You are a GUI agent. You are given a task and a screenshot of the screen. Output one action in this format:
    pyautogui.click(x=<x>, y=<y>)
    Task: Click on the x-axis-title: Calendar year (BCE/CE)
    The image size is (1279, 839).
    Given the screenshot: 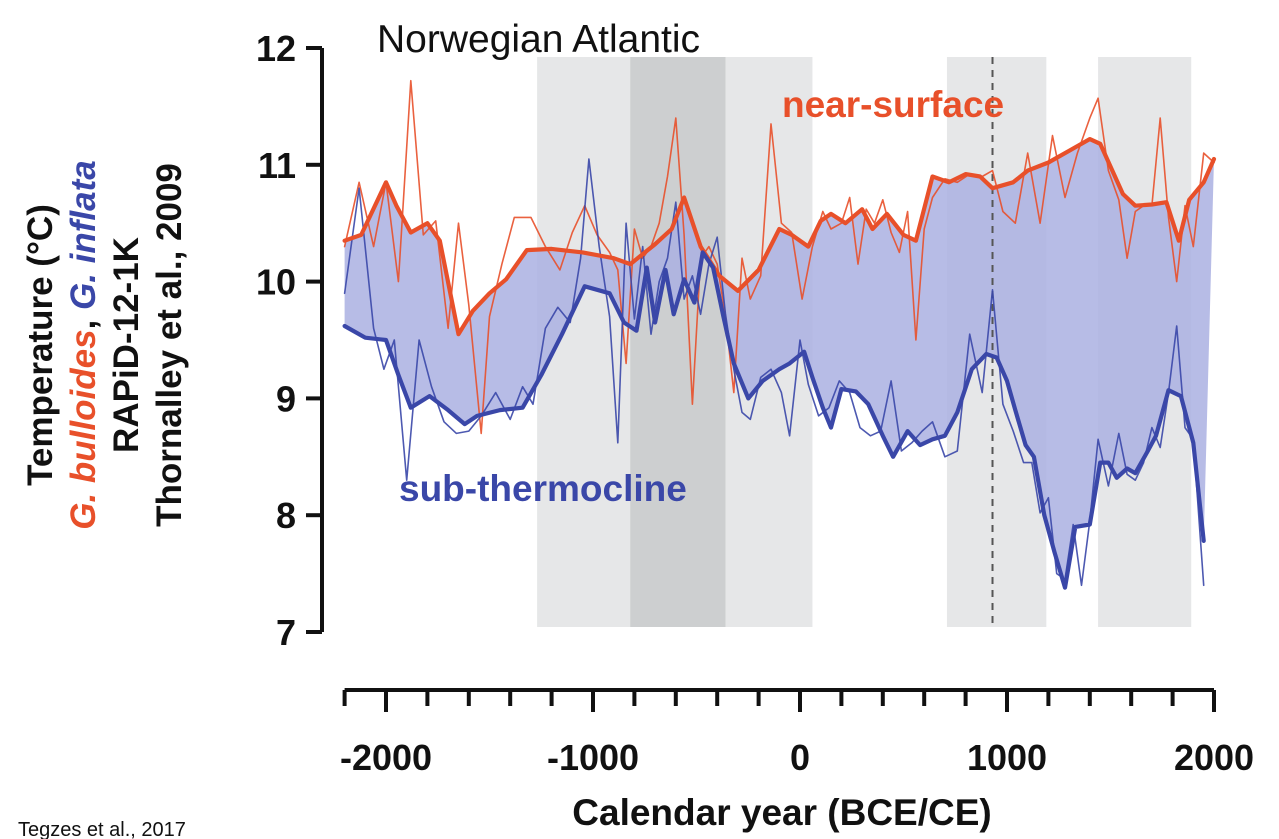 What is the action you would take?
    pyautogui.click(x=781, y=812)
    